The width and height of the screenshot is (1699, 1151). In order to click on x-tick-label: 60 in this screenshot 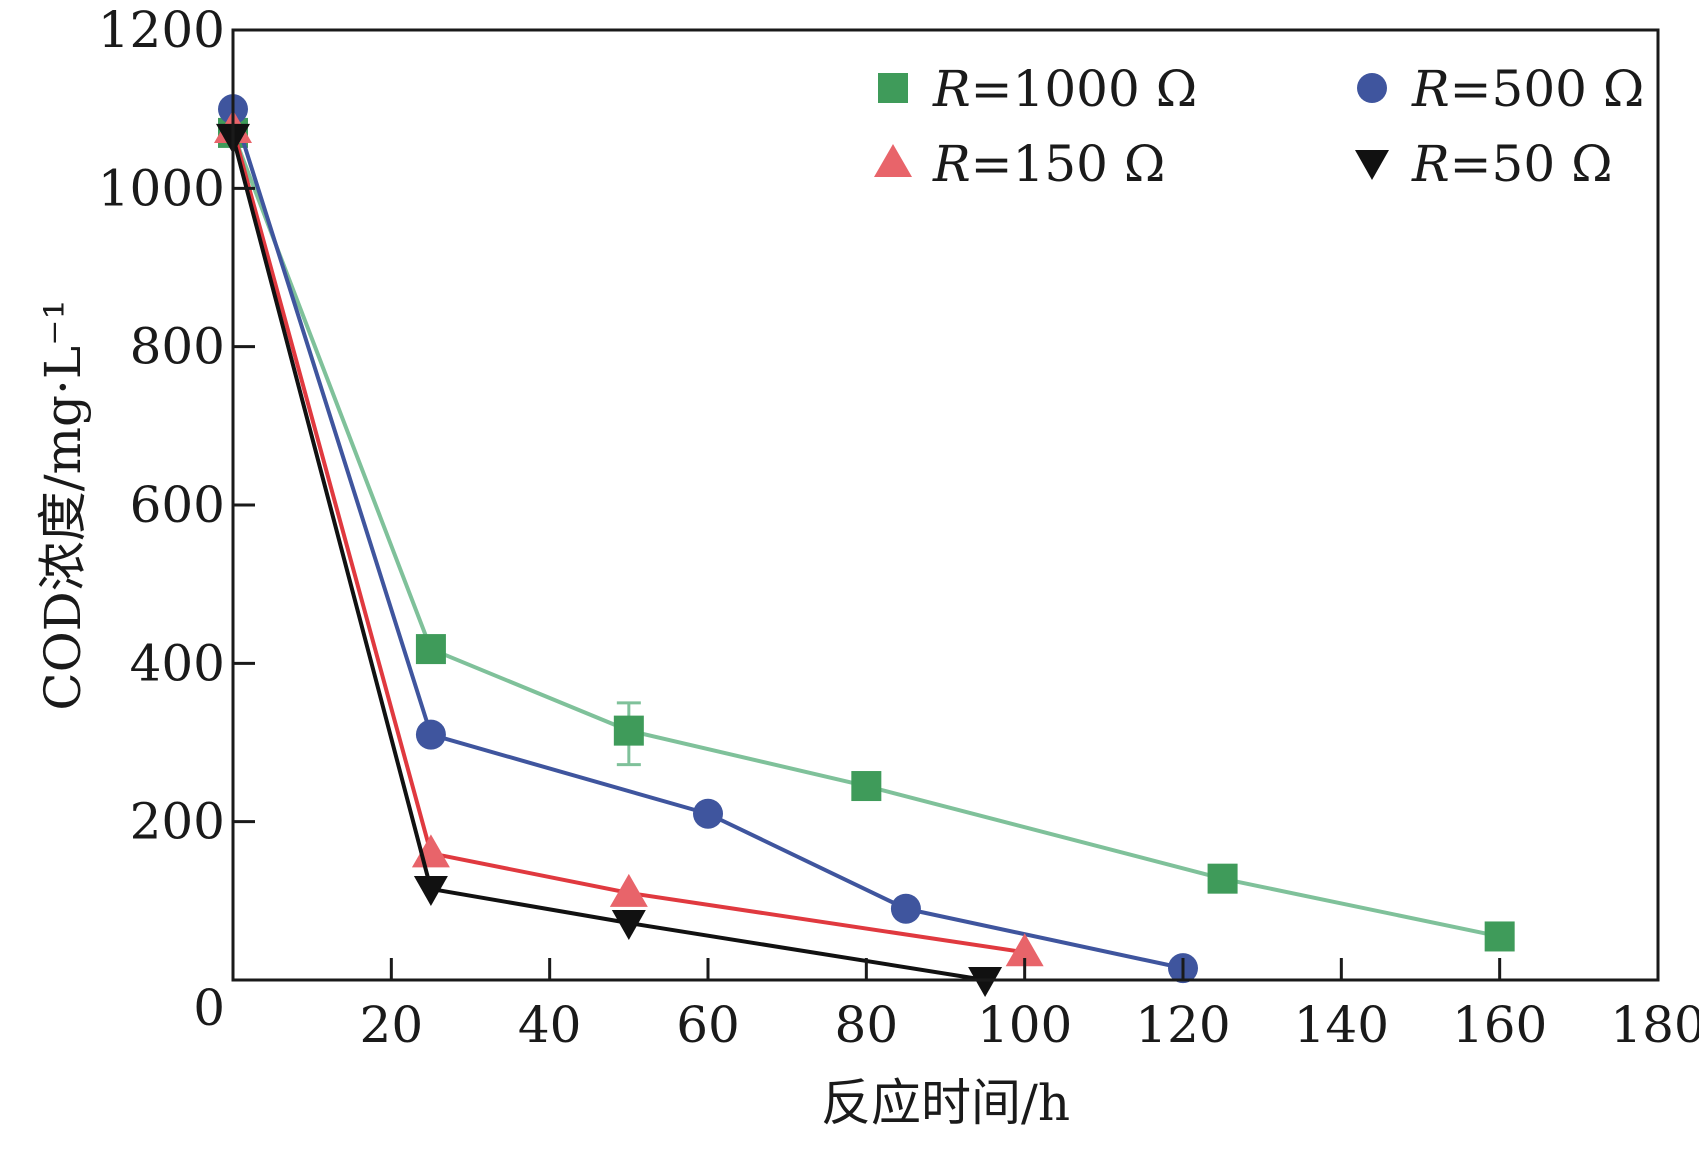, I will do `click(708, 1025)`.